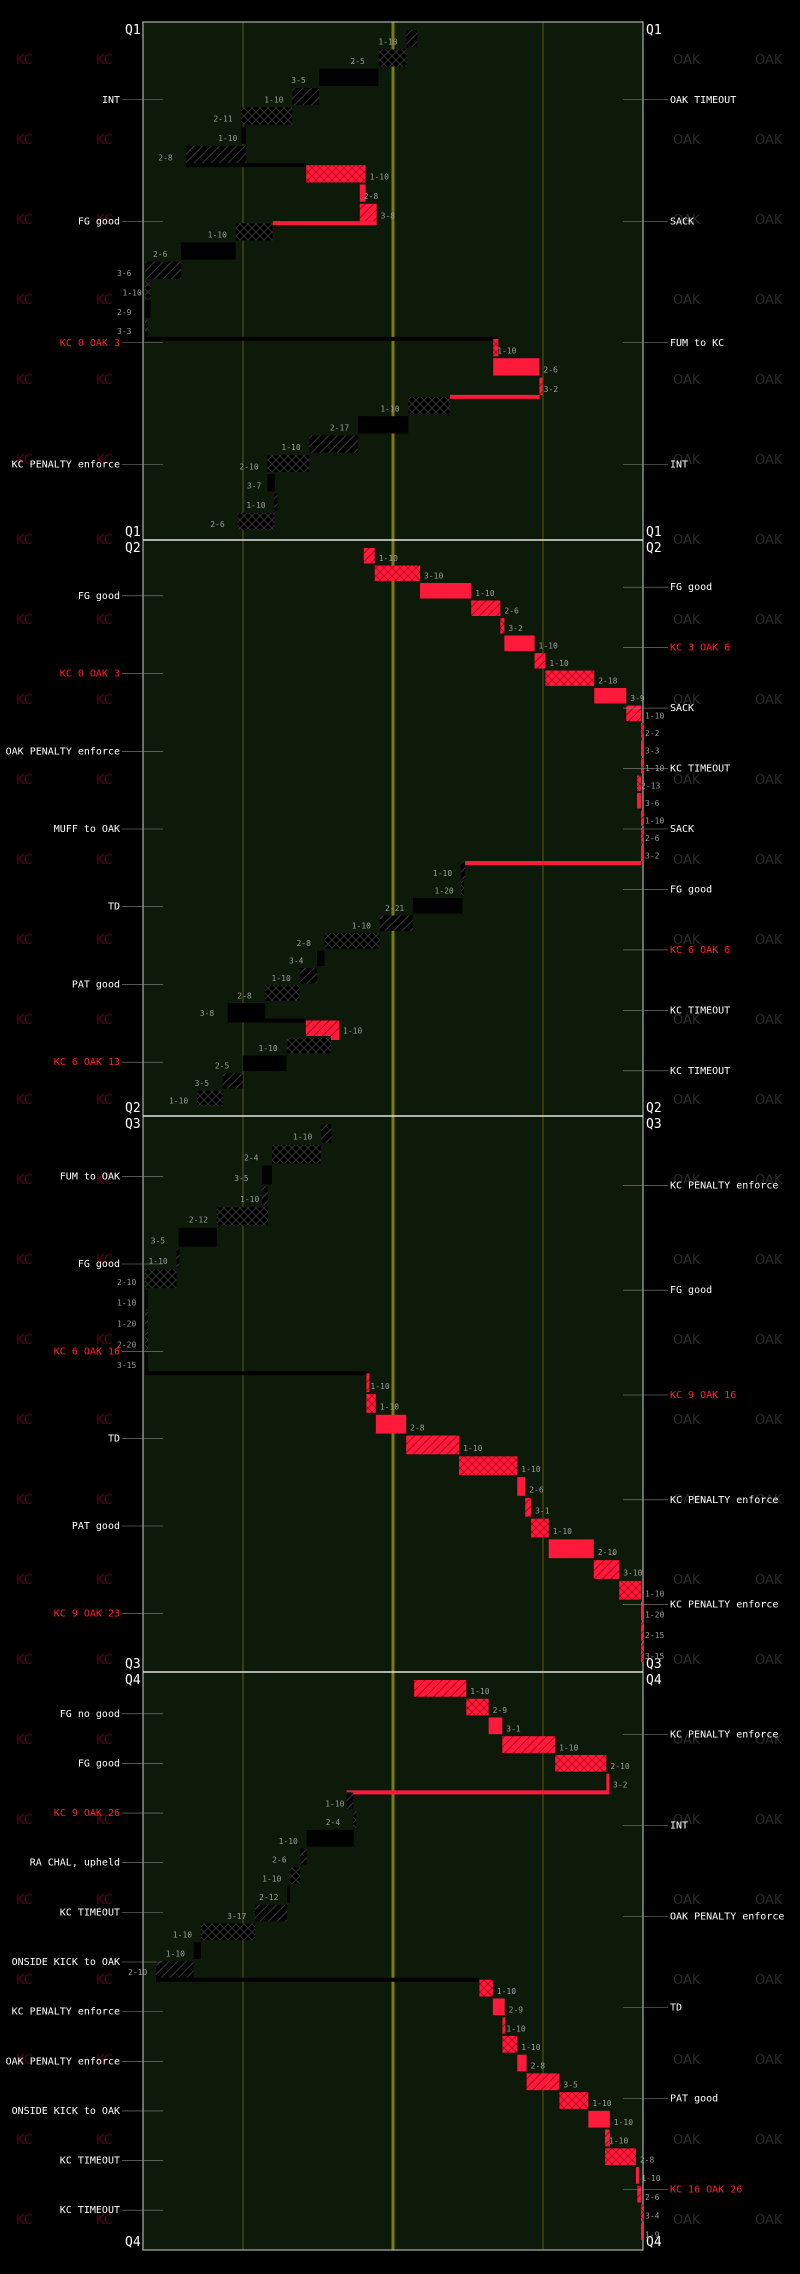  What do you see at coordinates (114, 907) in the screenshot?
I see `play-note: TD` at bounding box center [114, 907].